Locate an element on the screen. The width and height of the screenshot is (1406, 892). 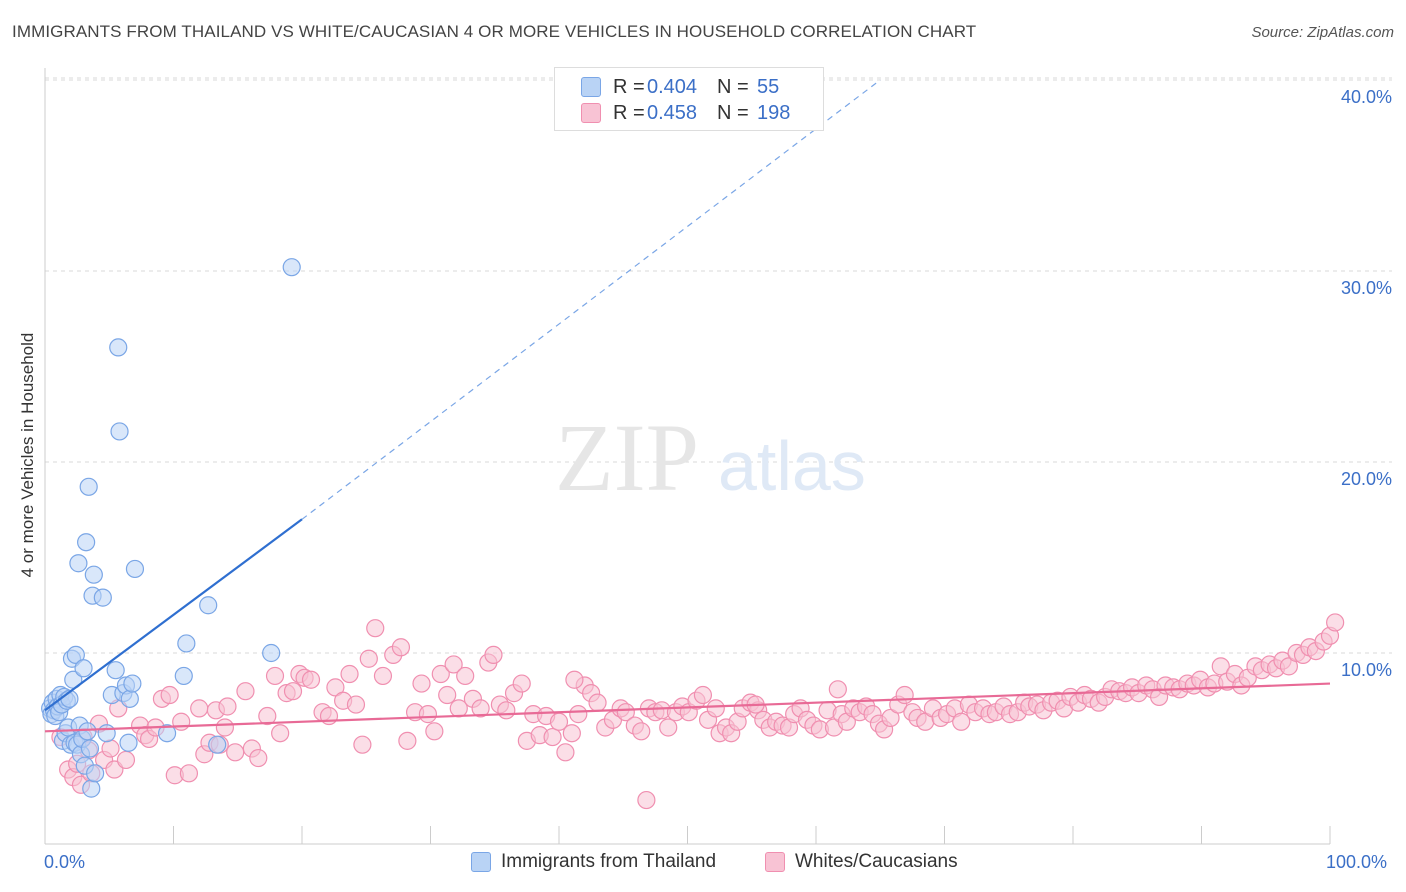
legend-r-label: R = is located at coordinates (629, 86).